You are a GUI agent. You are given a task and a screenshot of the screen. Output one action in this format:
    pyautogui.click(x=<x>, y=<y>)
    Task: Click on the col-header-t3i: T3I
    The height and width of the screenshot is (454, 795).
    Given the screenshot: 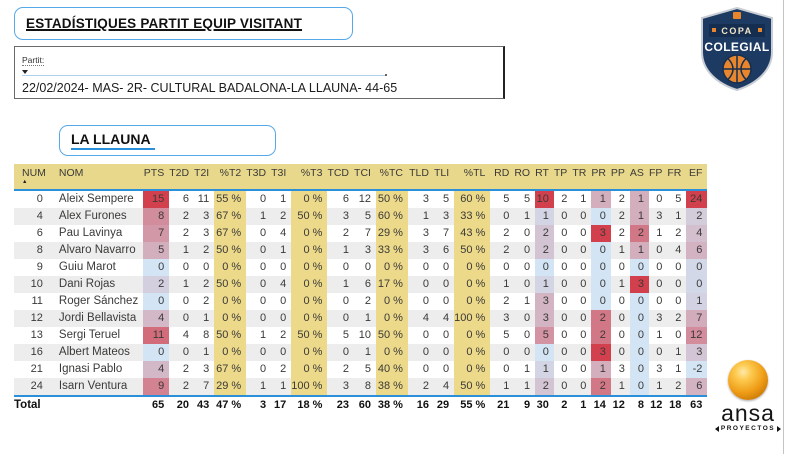 What is the action you would take?
    pyautogui.click(x=281, y=177)
    